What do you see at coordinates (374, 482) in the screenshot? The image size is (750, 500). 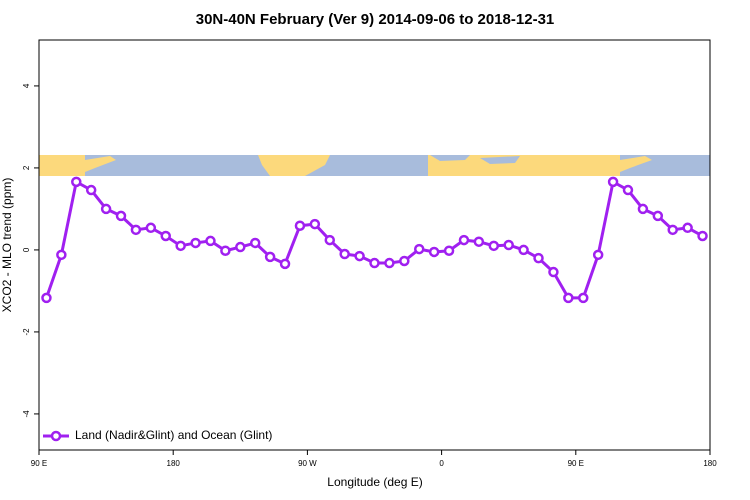 I see `x-axis-label: Longitude (deg E)` at bounding box center [374, 482].